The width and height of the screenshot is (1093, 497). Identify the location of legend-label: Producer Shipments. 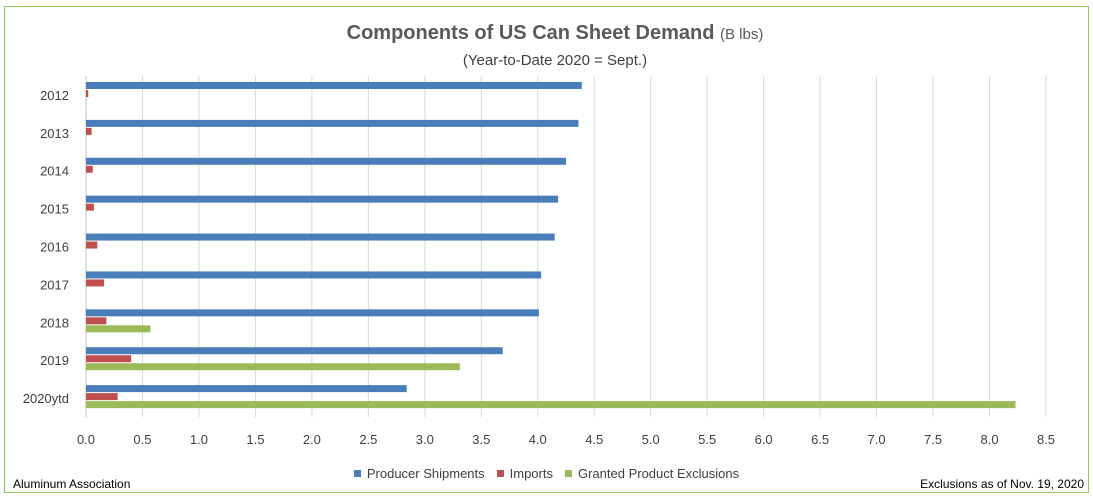
(425, 473).